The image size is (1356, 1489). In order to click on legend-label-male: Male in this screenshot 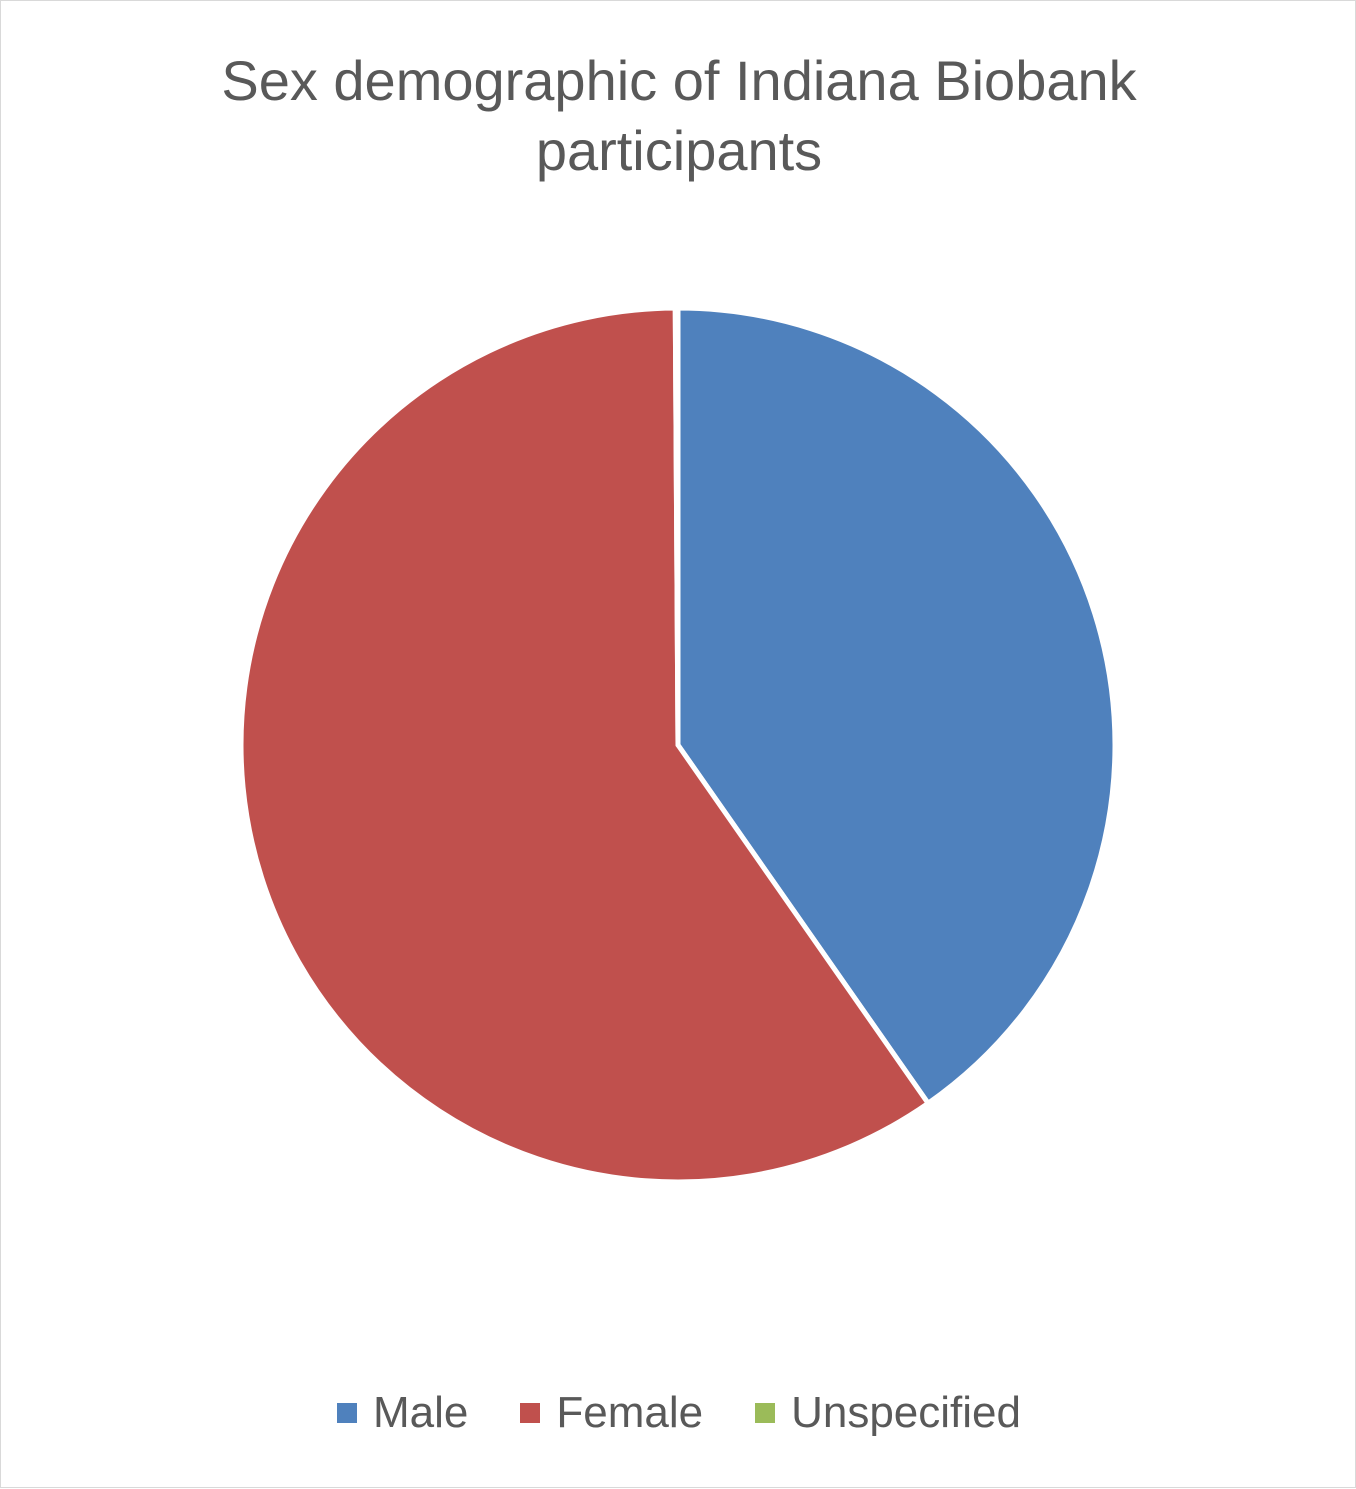, I will do `click(421, 1412)`.